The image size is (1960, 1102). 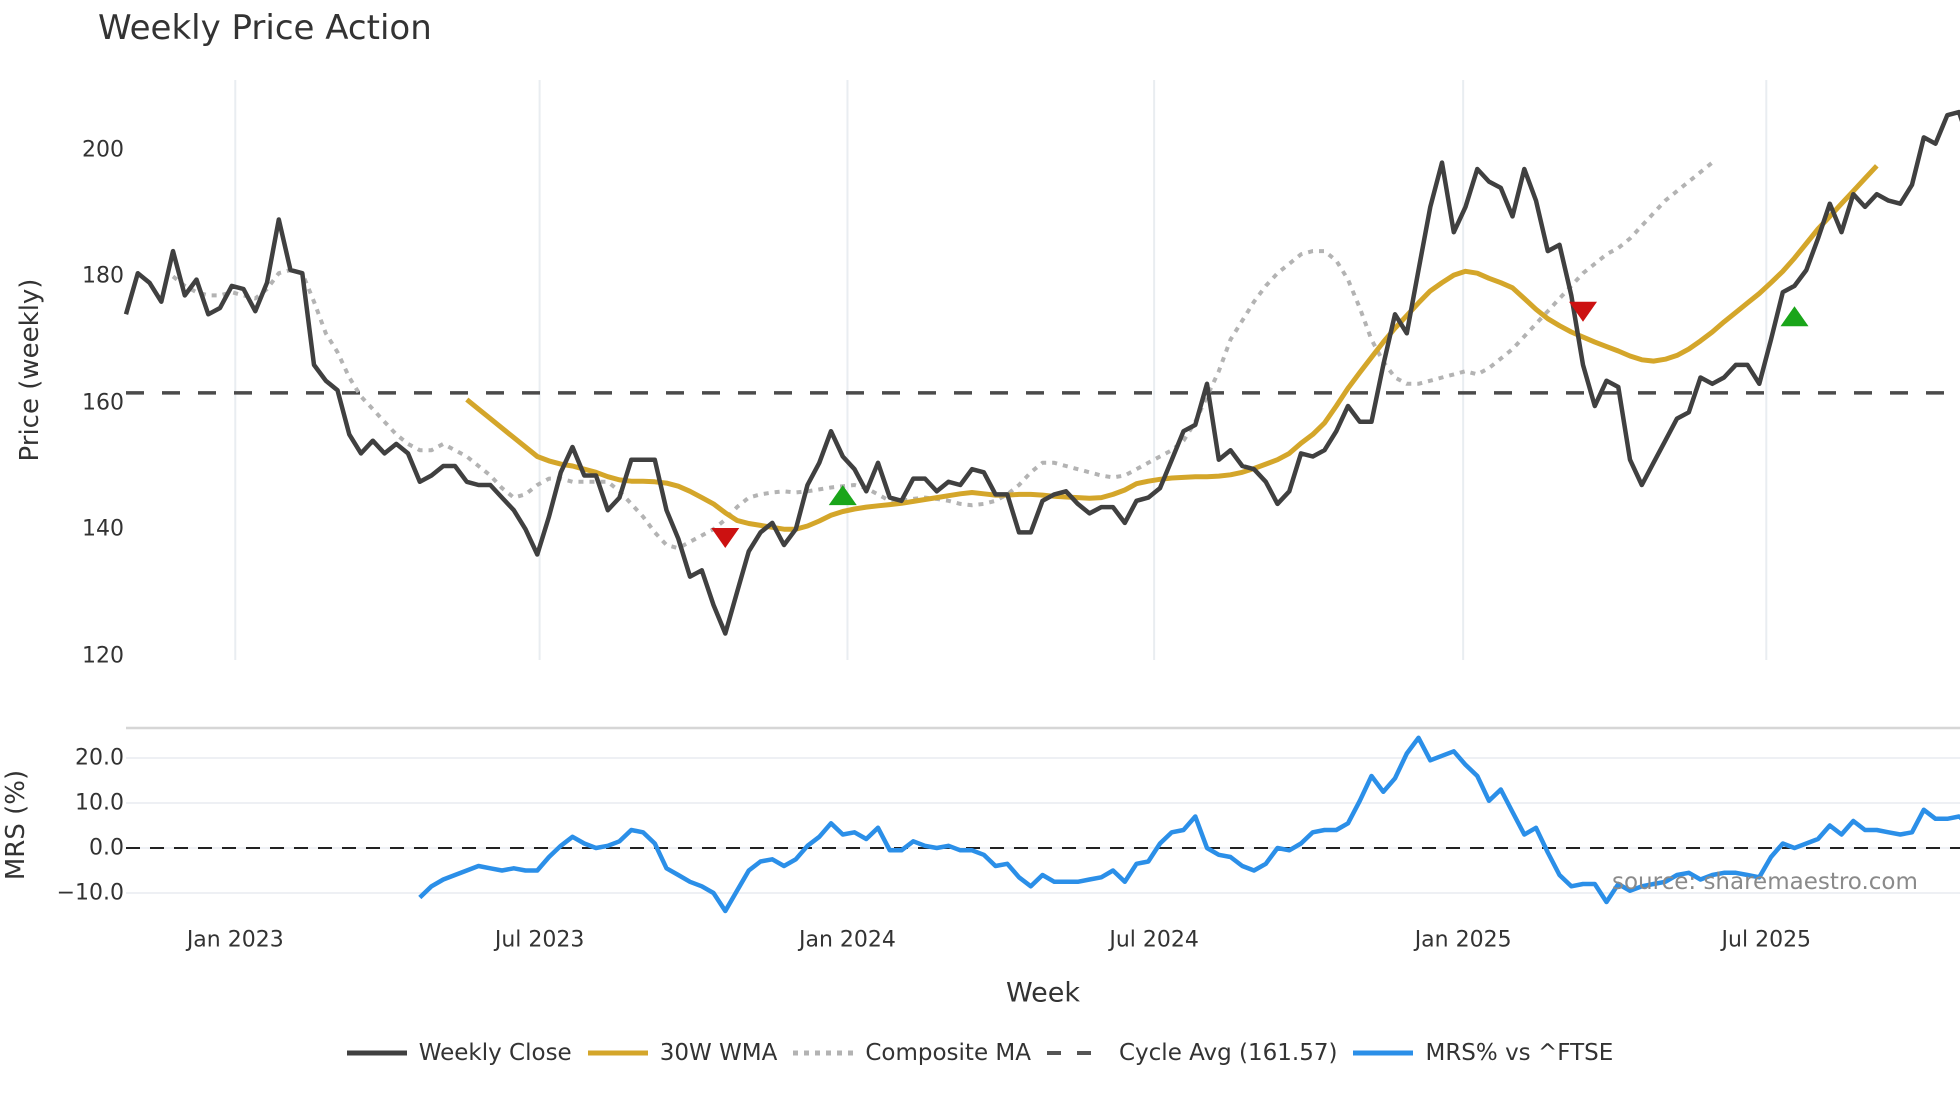 I want to click on x-tick-label: Jan 2025, so click(x=1463, y=940).